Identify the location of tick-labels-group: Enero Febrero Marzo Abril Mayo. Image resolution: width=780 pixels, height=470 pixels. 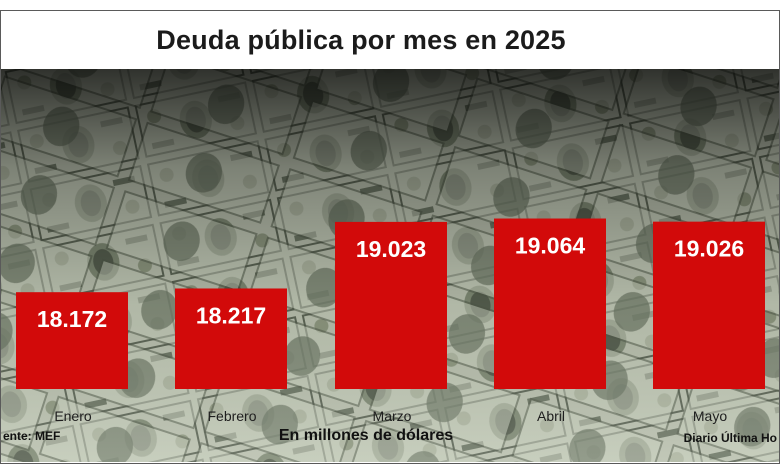
(390, 416).